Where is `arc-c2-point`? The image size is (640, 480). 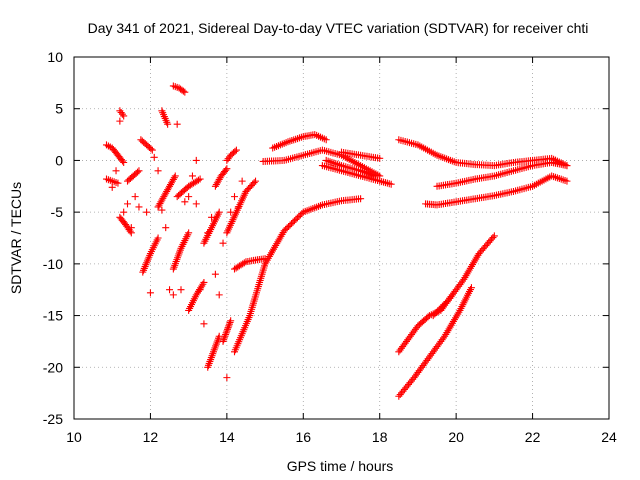 arc-c2-point is located at coordinates (567, 181).